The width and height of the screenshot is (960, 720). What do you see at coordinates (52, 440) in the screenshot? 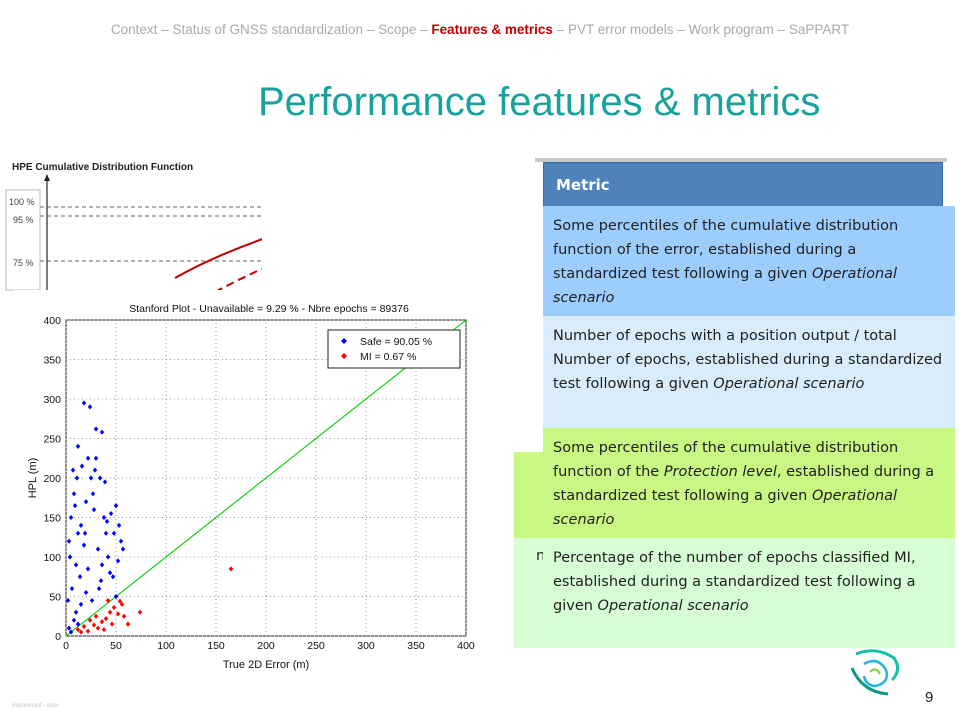
I see `y-tick-label: 250` at bounding box center [52, 440].